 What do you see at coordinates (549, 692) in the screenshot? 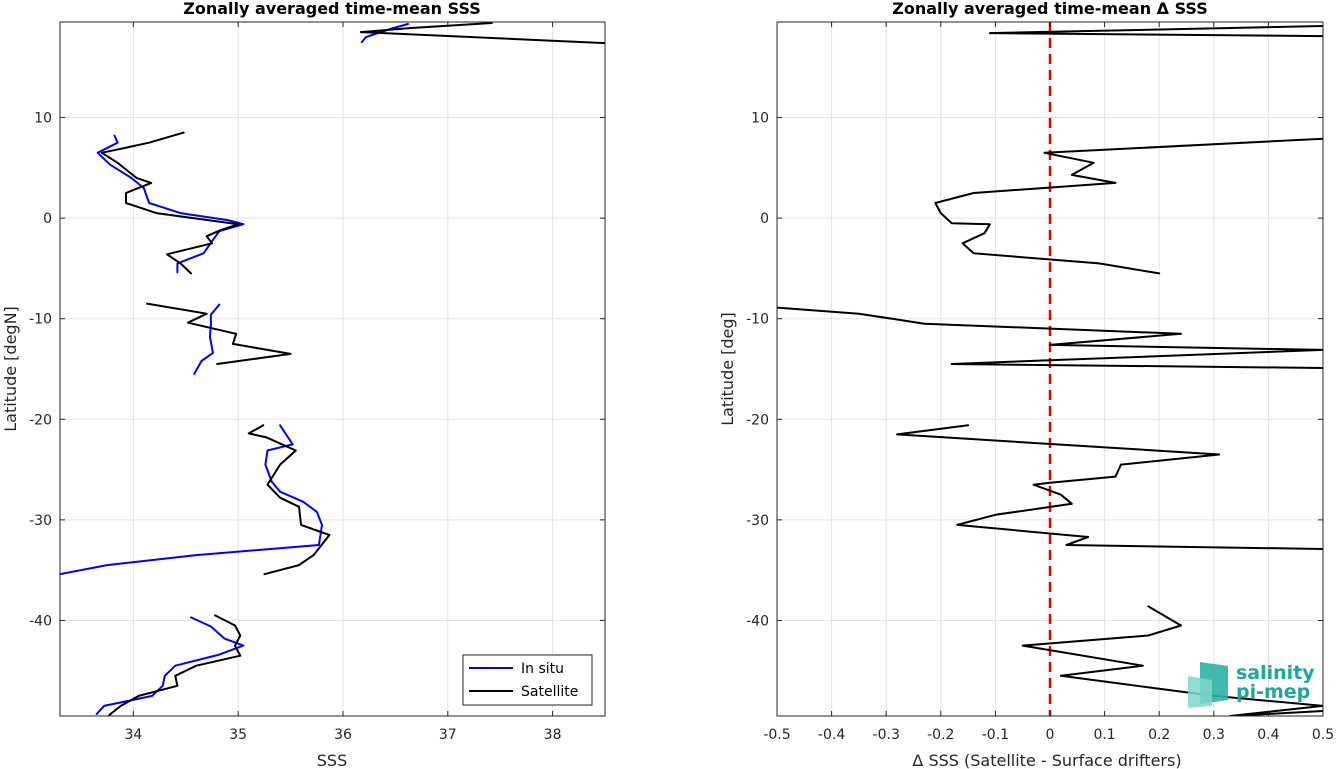
I see `legend-satellite-label: Satellite` at bounding box center [549, 692].